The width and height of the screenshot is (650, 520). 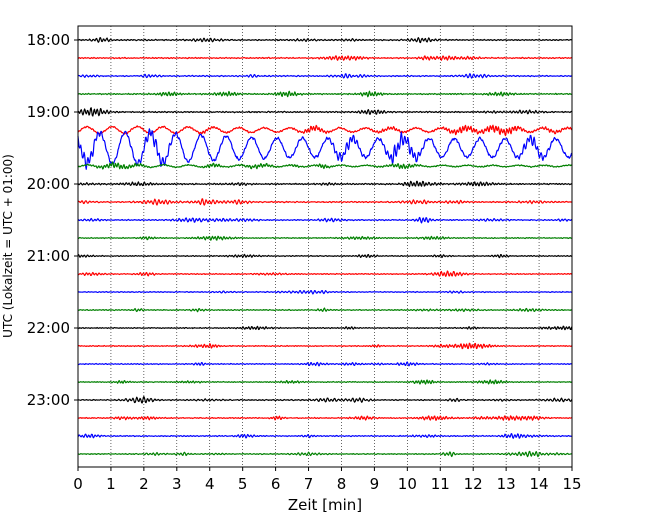 I want to click on x-tick-label: 4, so click(x=210, y=484).